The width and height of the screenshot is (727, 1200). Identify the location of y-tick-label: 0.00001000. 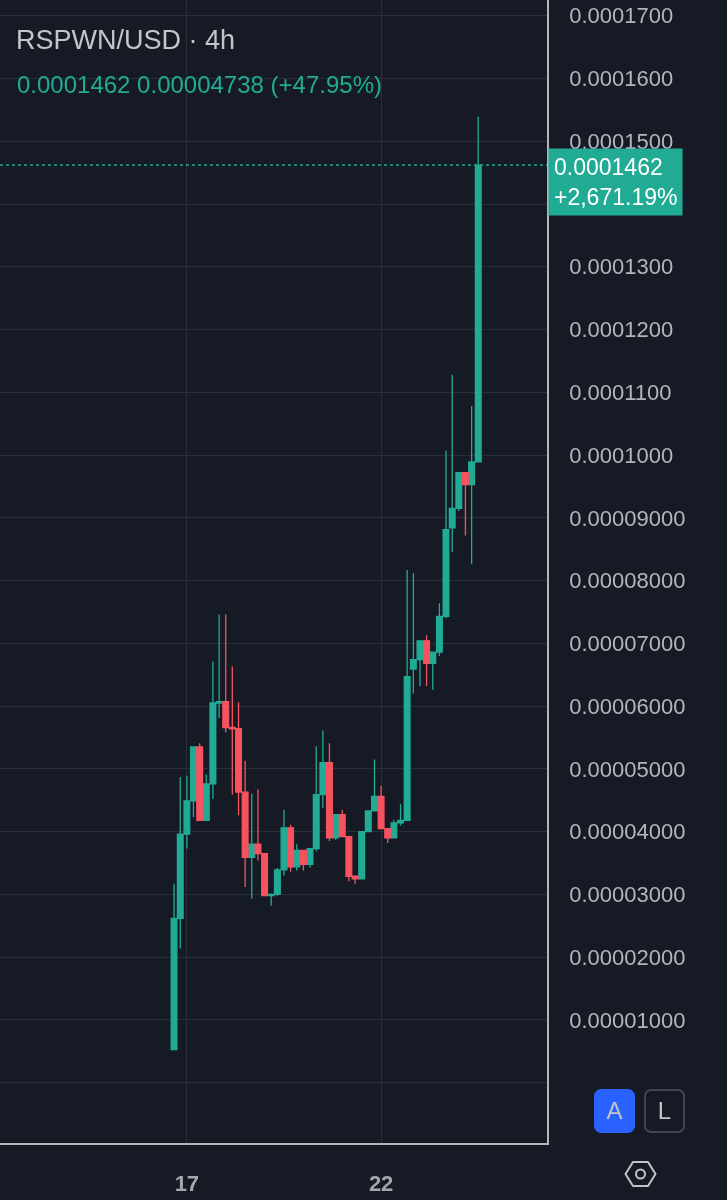
(627, 1020).